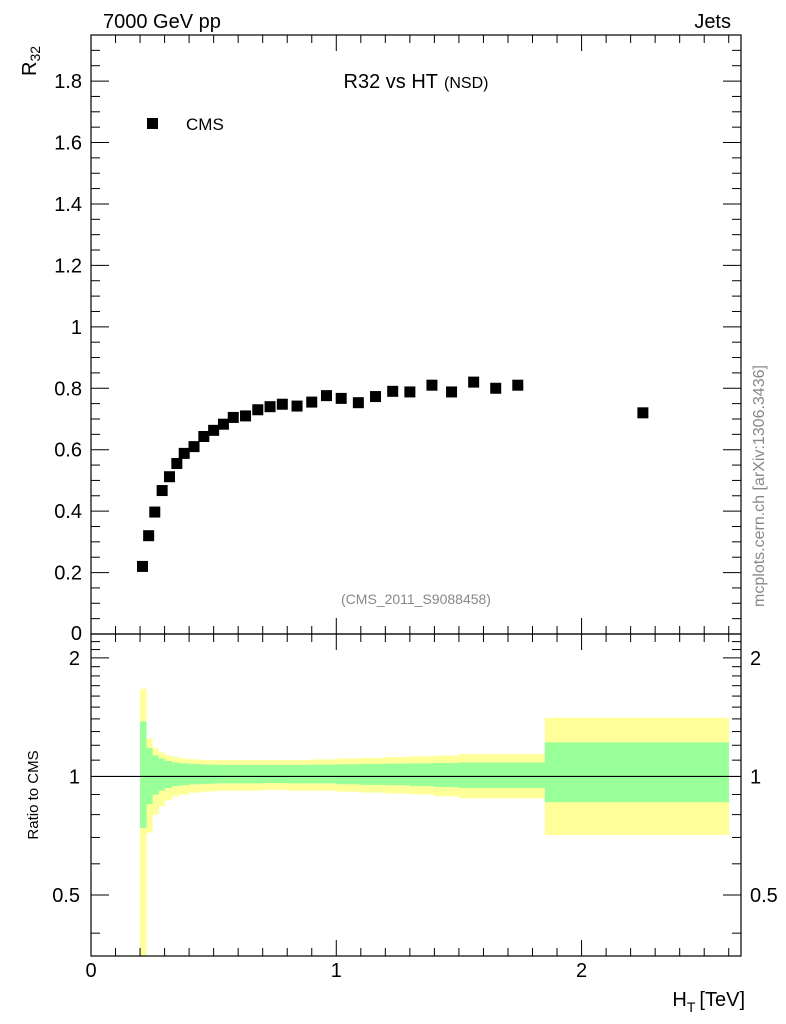  Describe the element at coordinates (764, 896) in the screenshot. I see `ratio-y-tick-label-right: 0.5` at that location.